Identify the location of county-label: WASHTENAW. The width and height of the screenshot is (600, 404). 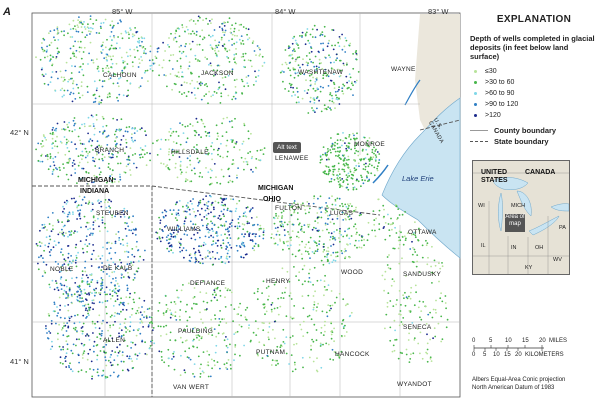
(321, 72).